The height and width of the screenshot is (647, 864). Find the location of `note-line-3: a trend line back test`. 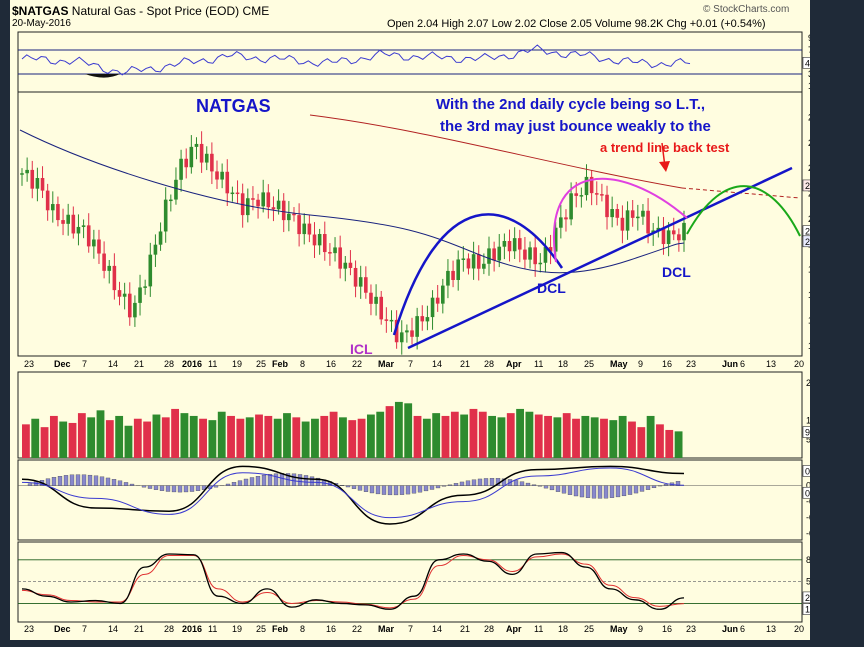

note-line-3: a trend line back test is located at coordinates (665, 147).